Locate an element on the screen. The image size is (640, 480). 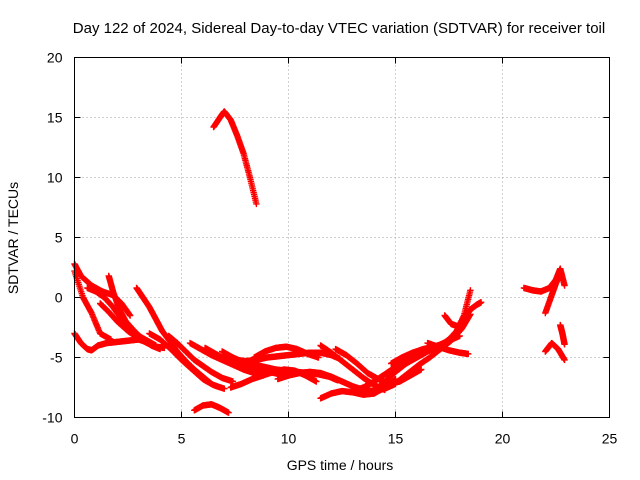
y-tick-label: 5 is located at coordinates (59, 238).